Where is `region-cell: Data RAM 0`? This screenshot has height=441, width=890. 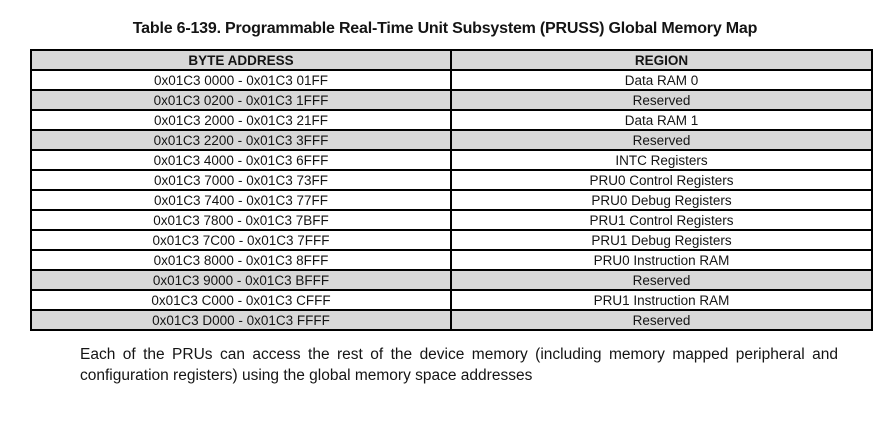
region-cell: Data RAM 0 is located at coordinates (661, 80).